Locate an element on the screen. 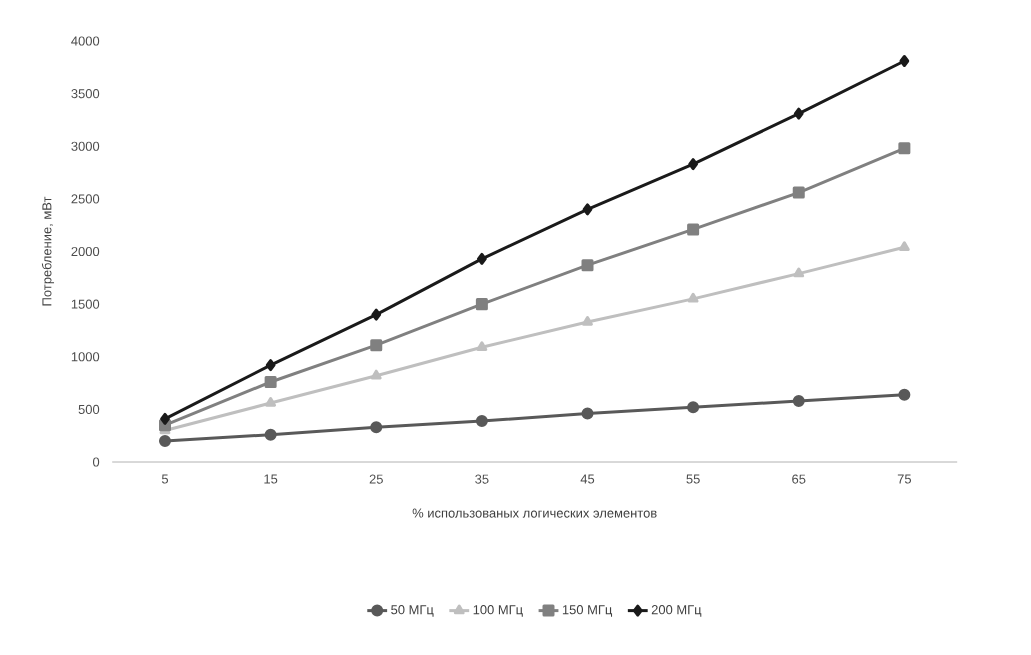  x-axis-title: % использованых логических элементов is located at coordinates (534, 513).